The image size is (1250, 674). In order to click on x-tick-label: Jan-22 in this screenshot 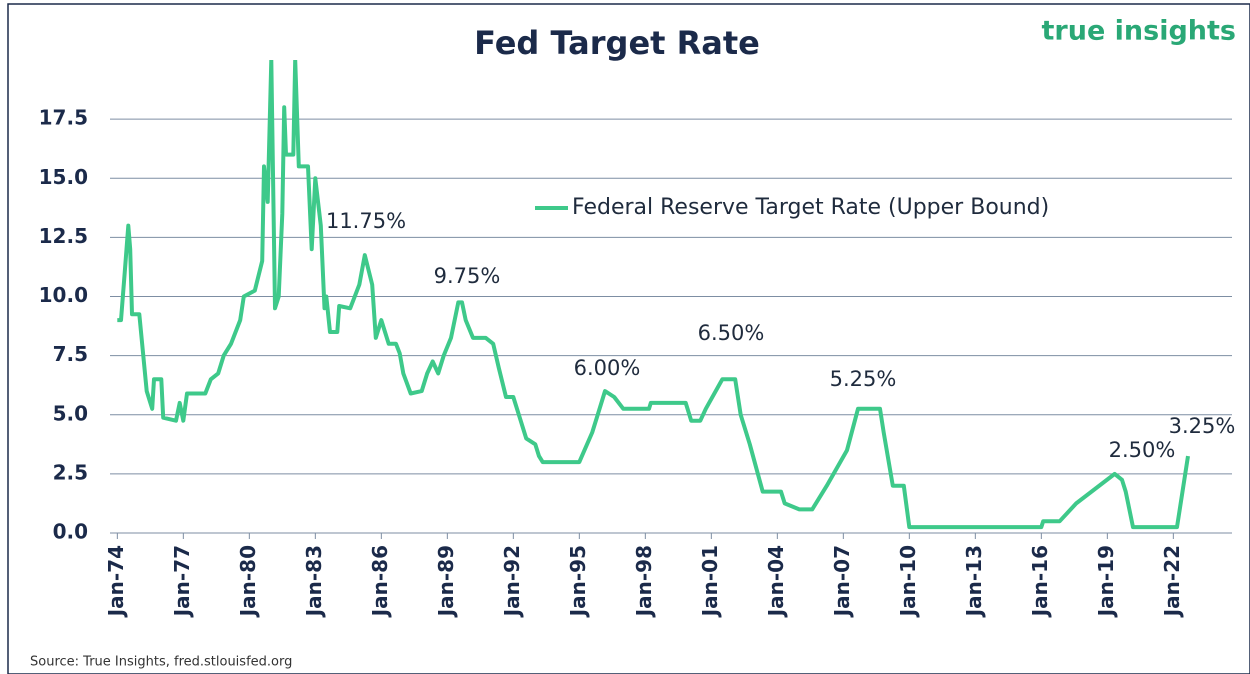, I will do `click(1172, 581)`.